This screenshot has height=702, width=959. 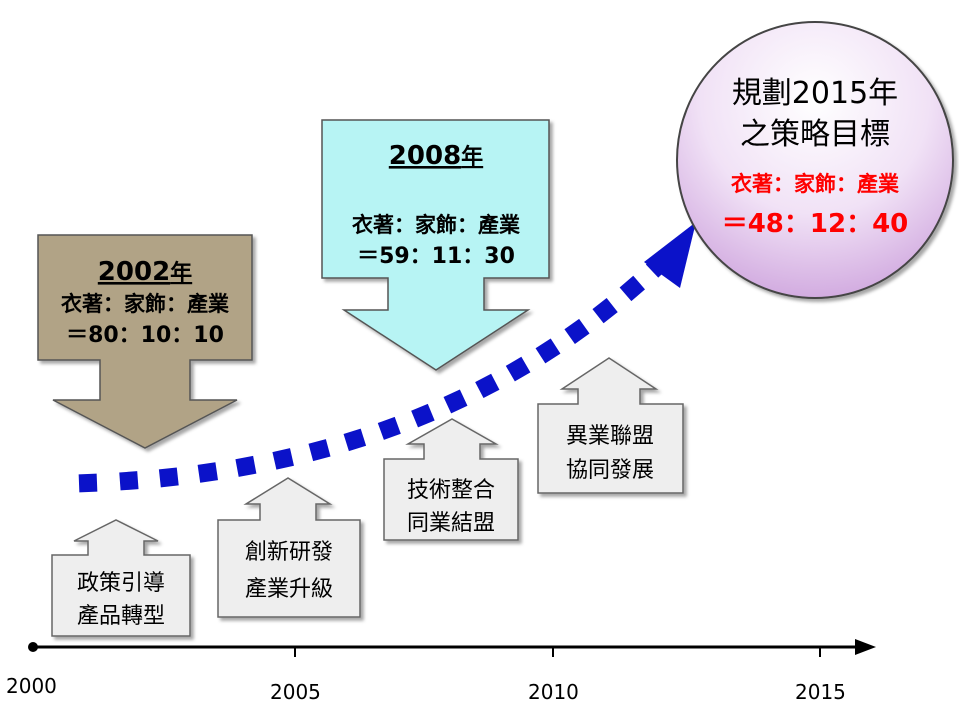 What do you see at coordinates (121, 583) in the screenshot?
I see `strategy-line: 政策引導` at bounding box center [121, 583].